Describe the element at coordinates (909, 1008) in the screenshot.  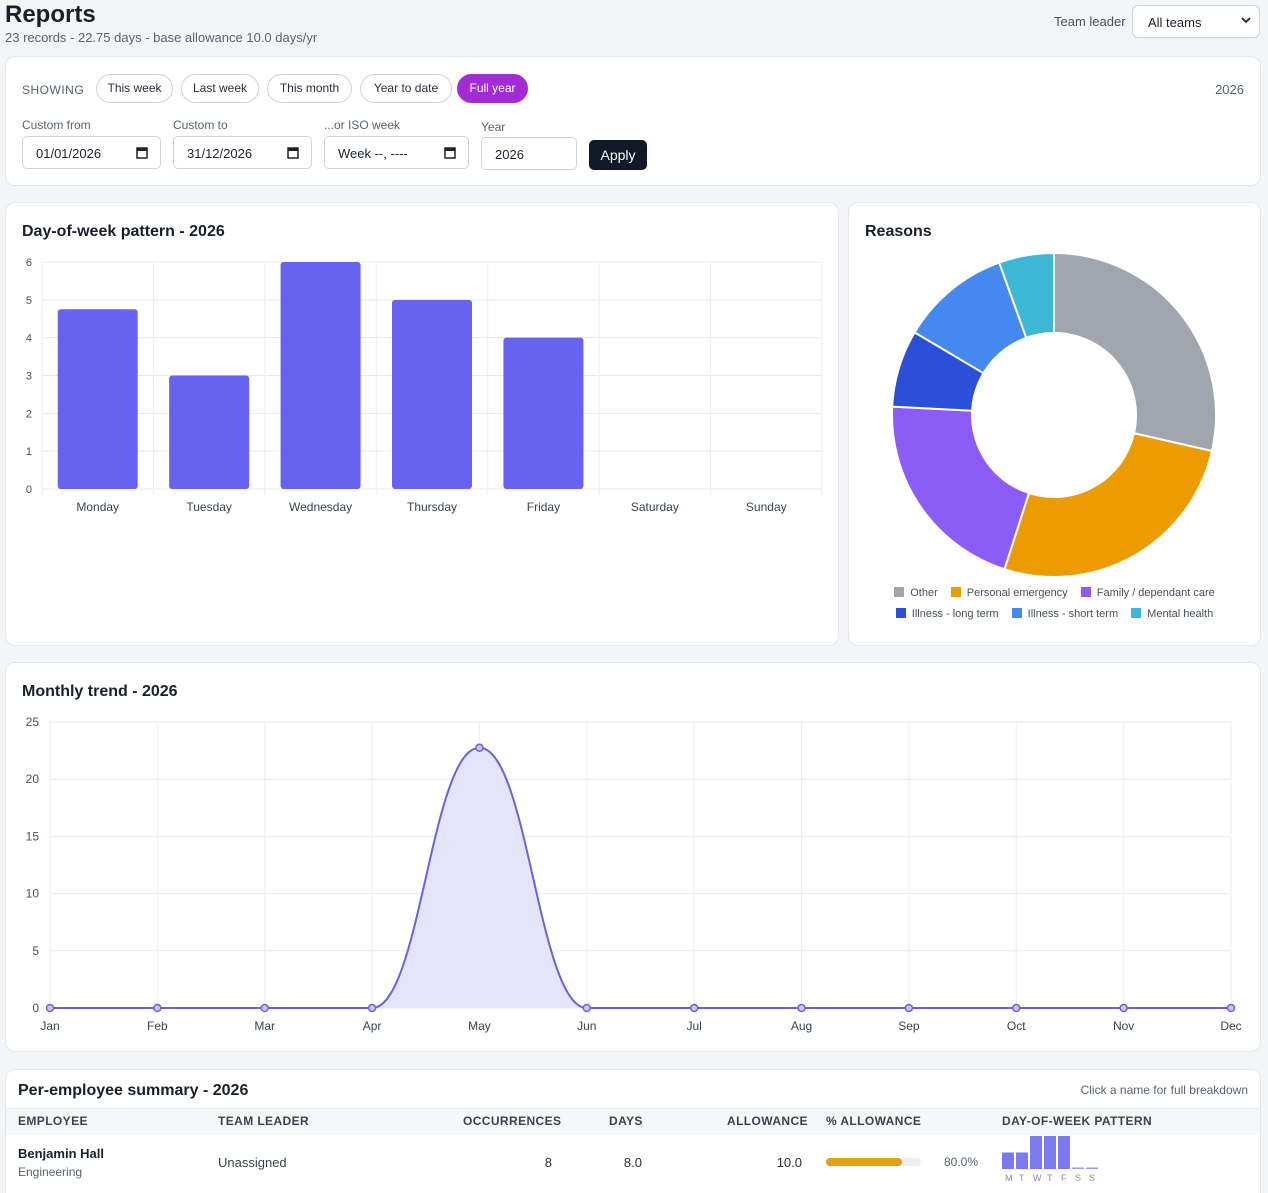
I see `trend-point-sep` at that location.